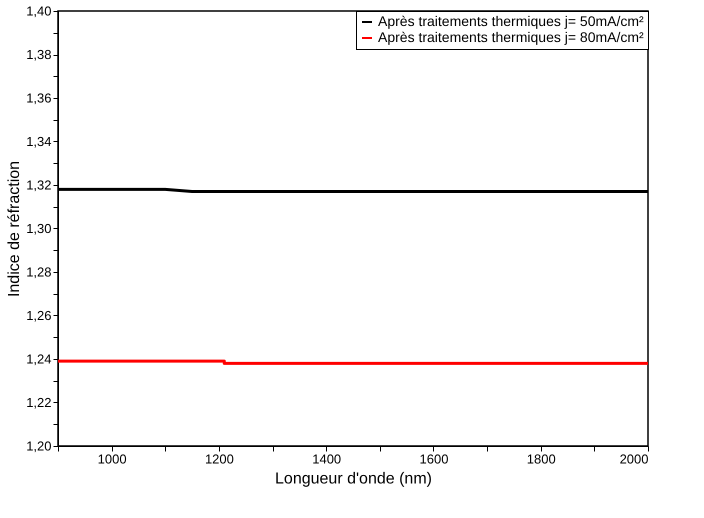 The width and height of the screenshot is (704, 518). I want to click on y-tick-label: 1,26, so click(39, 315).